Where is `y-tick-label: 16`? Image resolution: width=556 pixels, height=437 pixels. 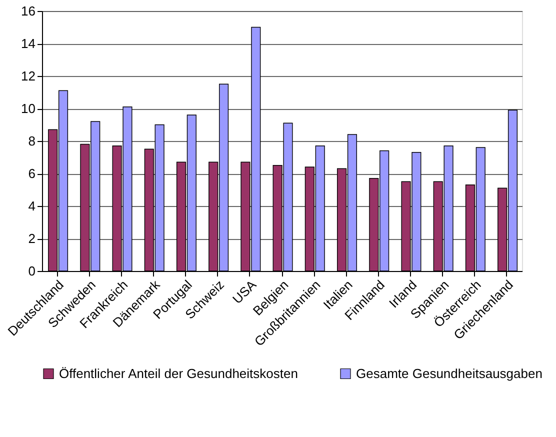 y-tick-label: 16 is located at coordinates (28, 11).